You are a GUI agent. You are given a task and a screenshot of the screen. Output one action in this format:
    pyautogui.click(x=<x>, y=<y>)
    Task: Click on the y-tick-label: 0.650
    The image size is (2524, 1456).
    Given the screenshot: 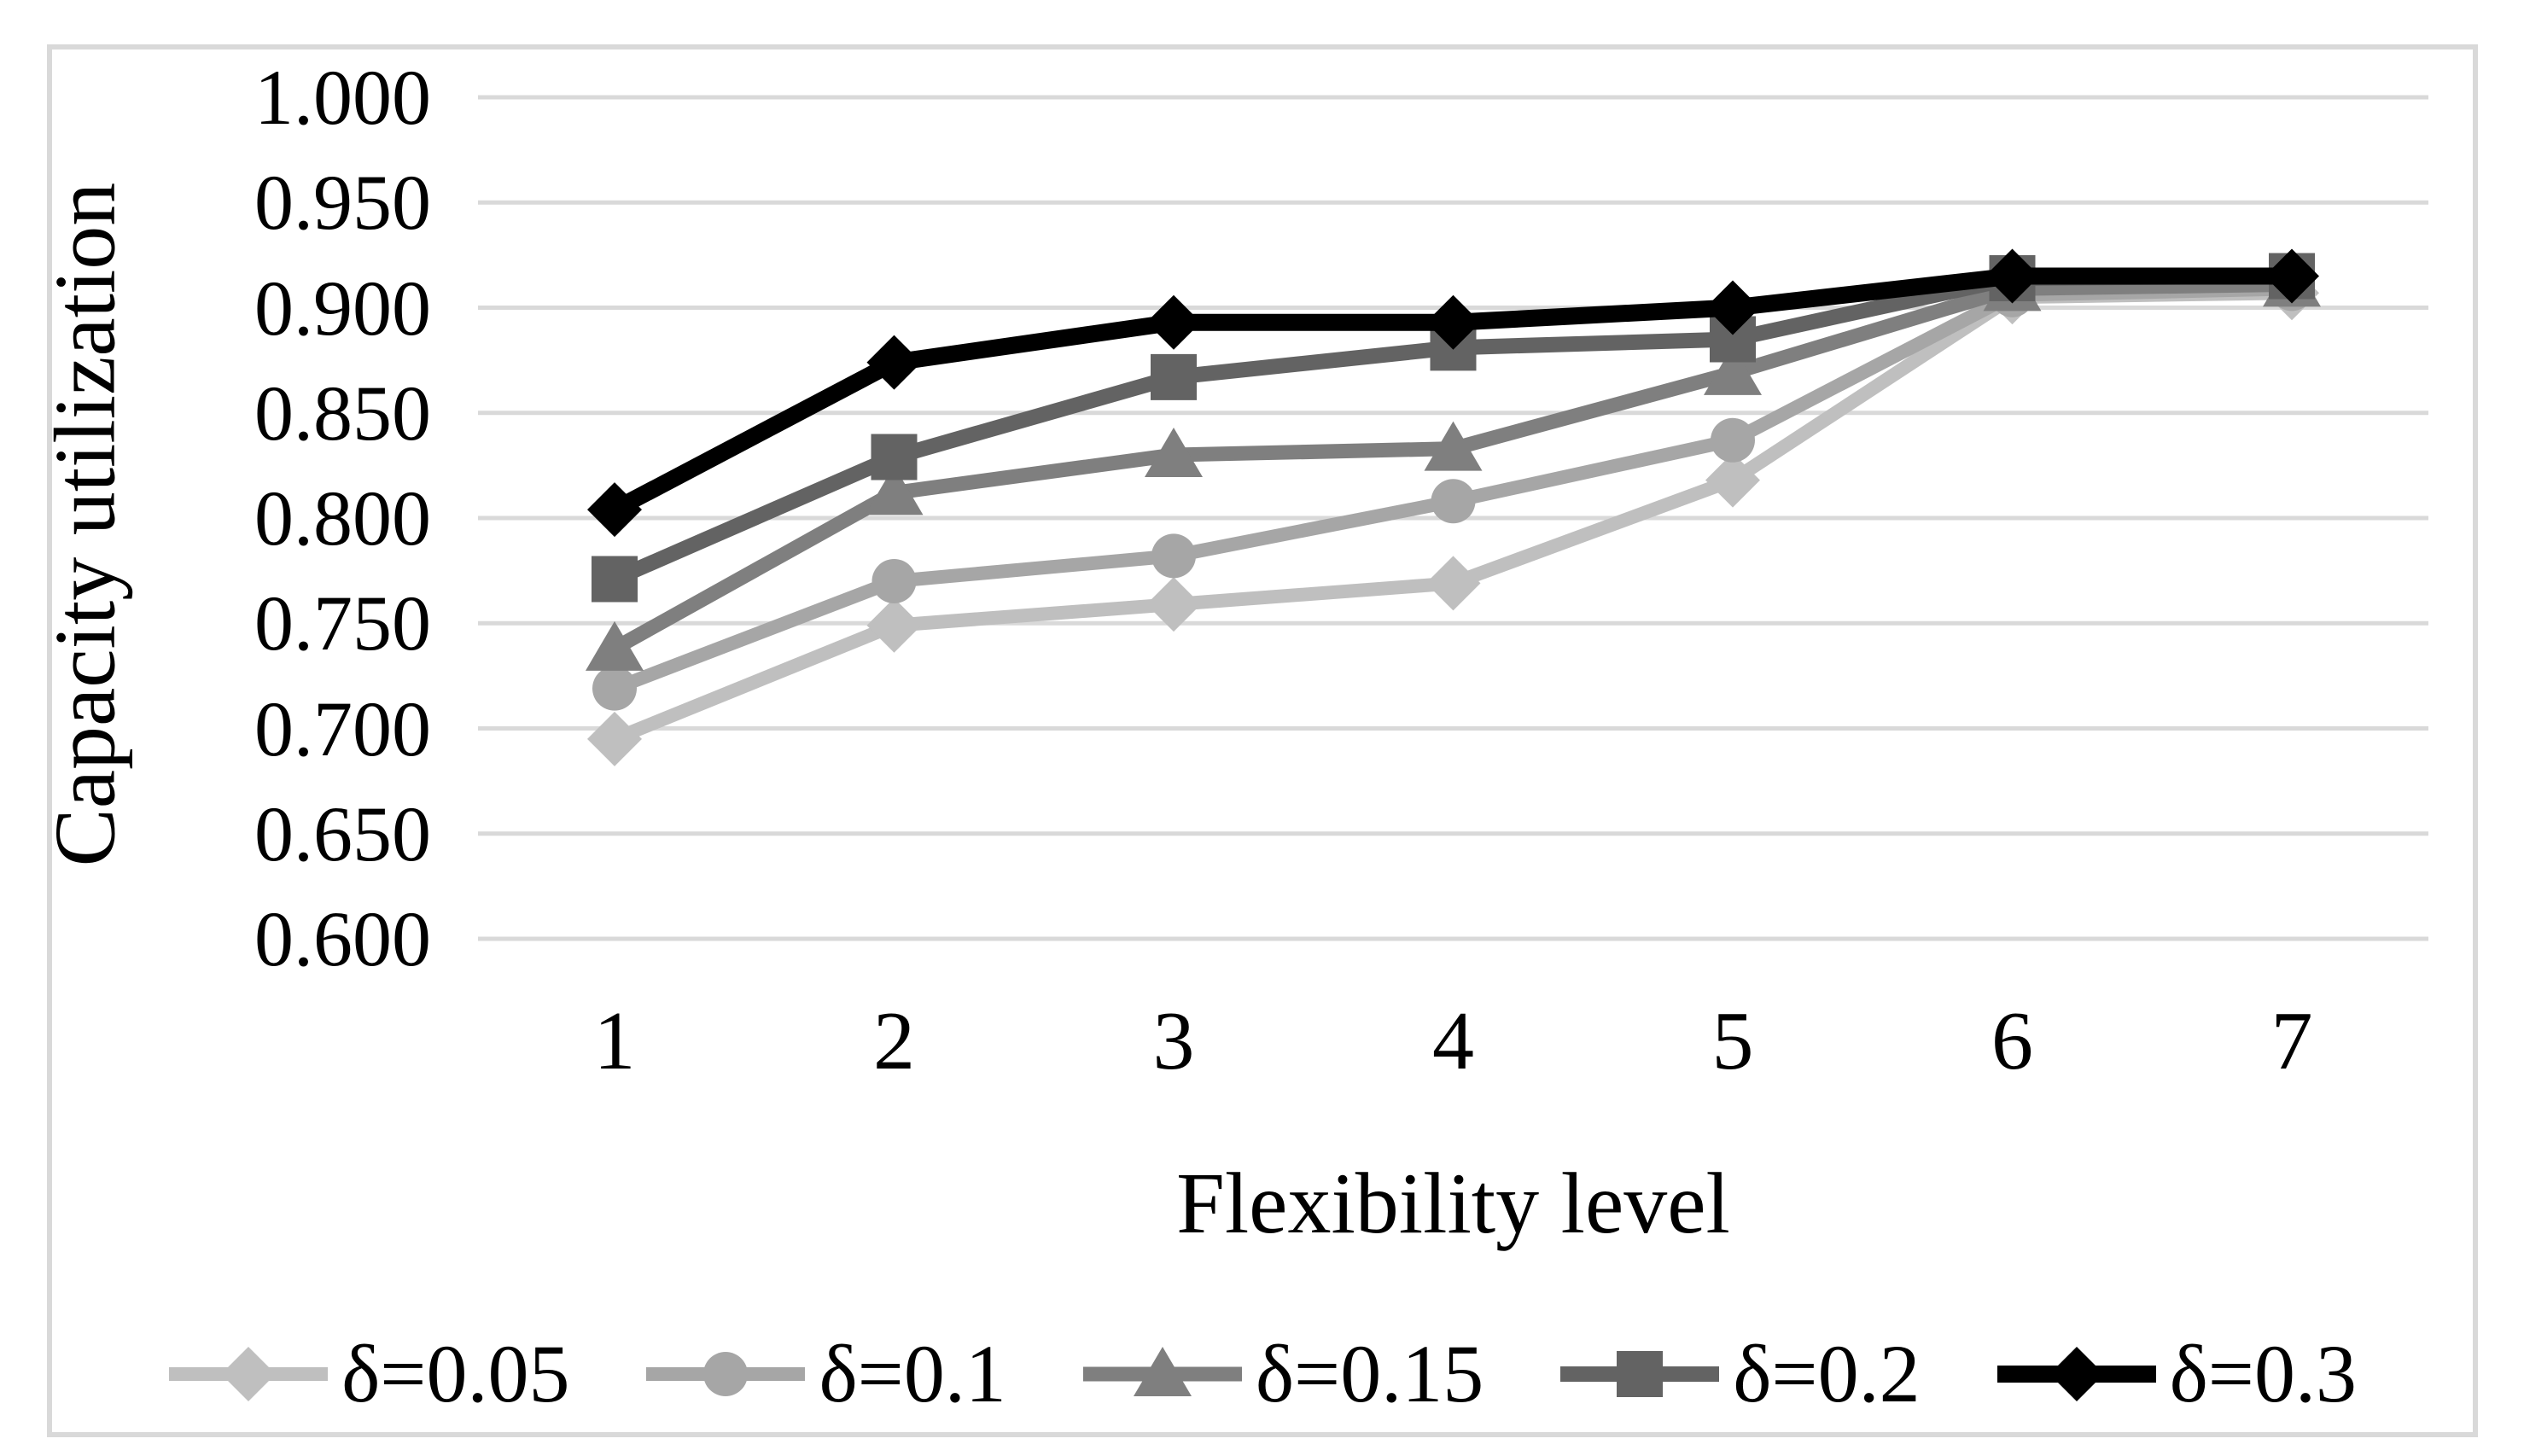 What is the action you would take?
    pyautogui.click(x=342, y=833)
    